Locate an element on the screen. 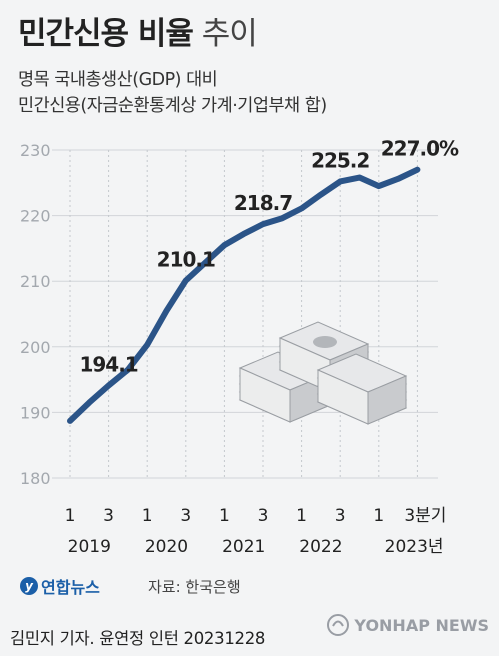  chart-title-light: 추이 is located at coordinates (229, 34).